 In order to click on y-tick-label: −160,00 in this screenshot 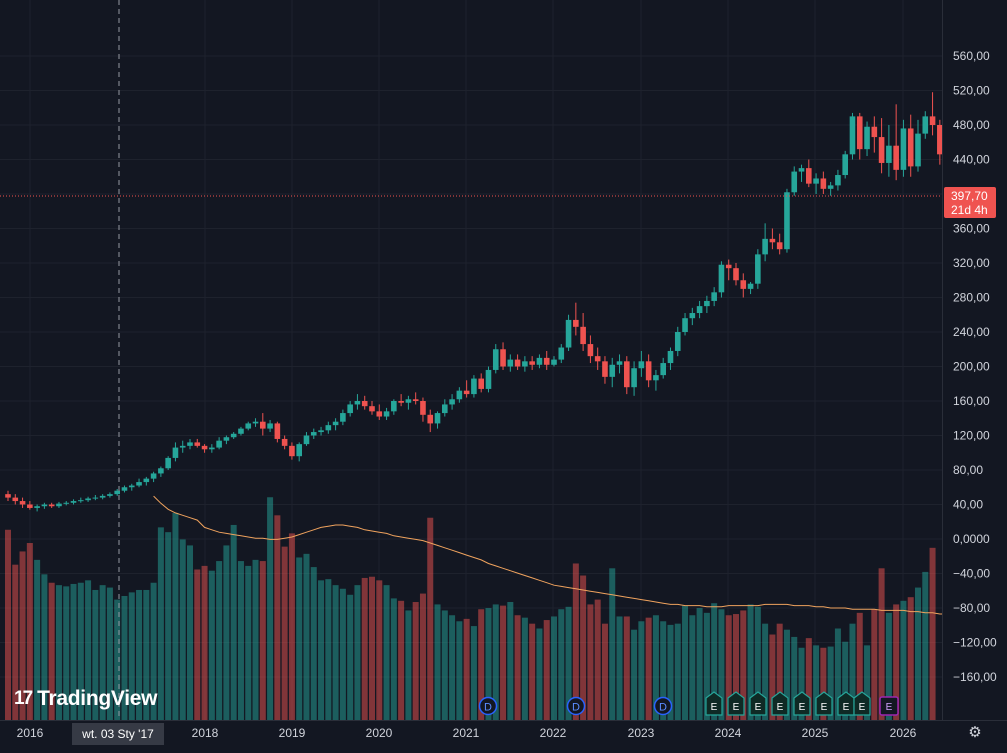, I will do `click(975, 677)`.